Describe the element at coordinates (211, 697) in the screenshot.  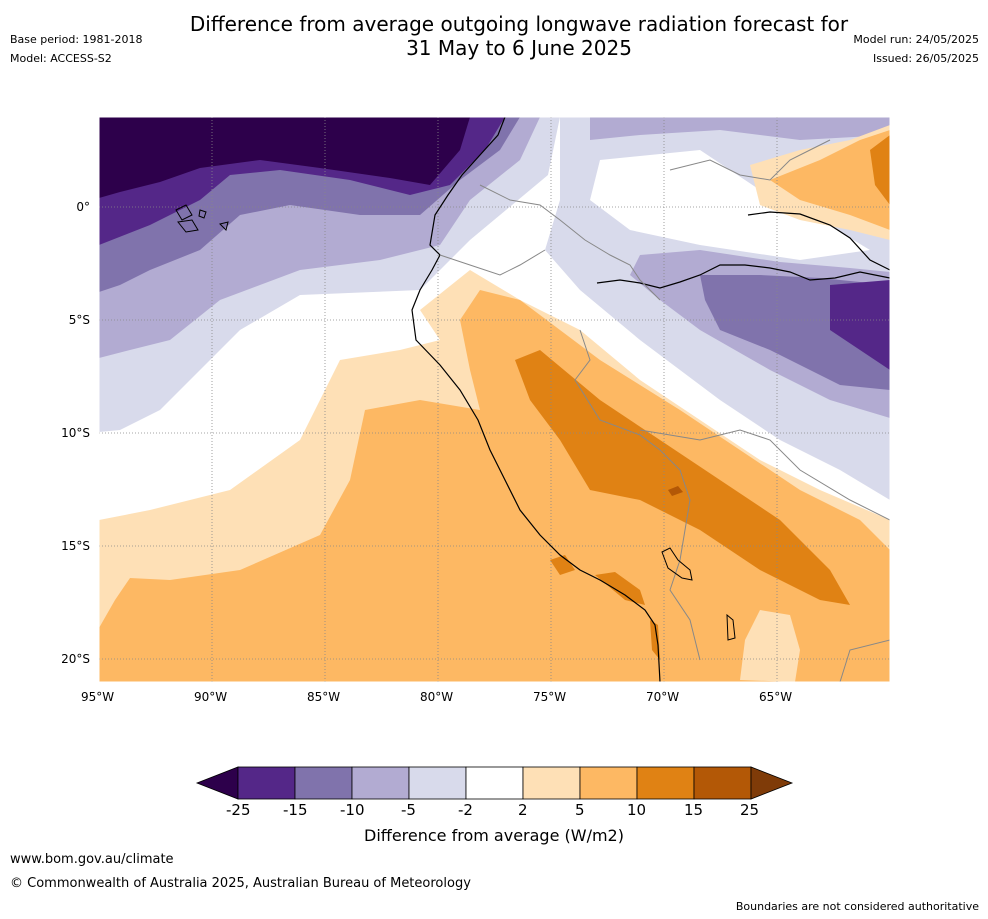
I see `lon-label-90w: 90°W` at that location.